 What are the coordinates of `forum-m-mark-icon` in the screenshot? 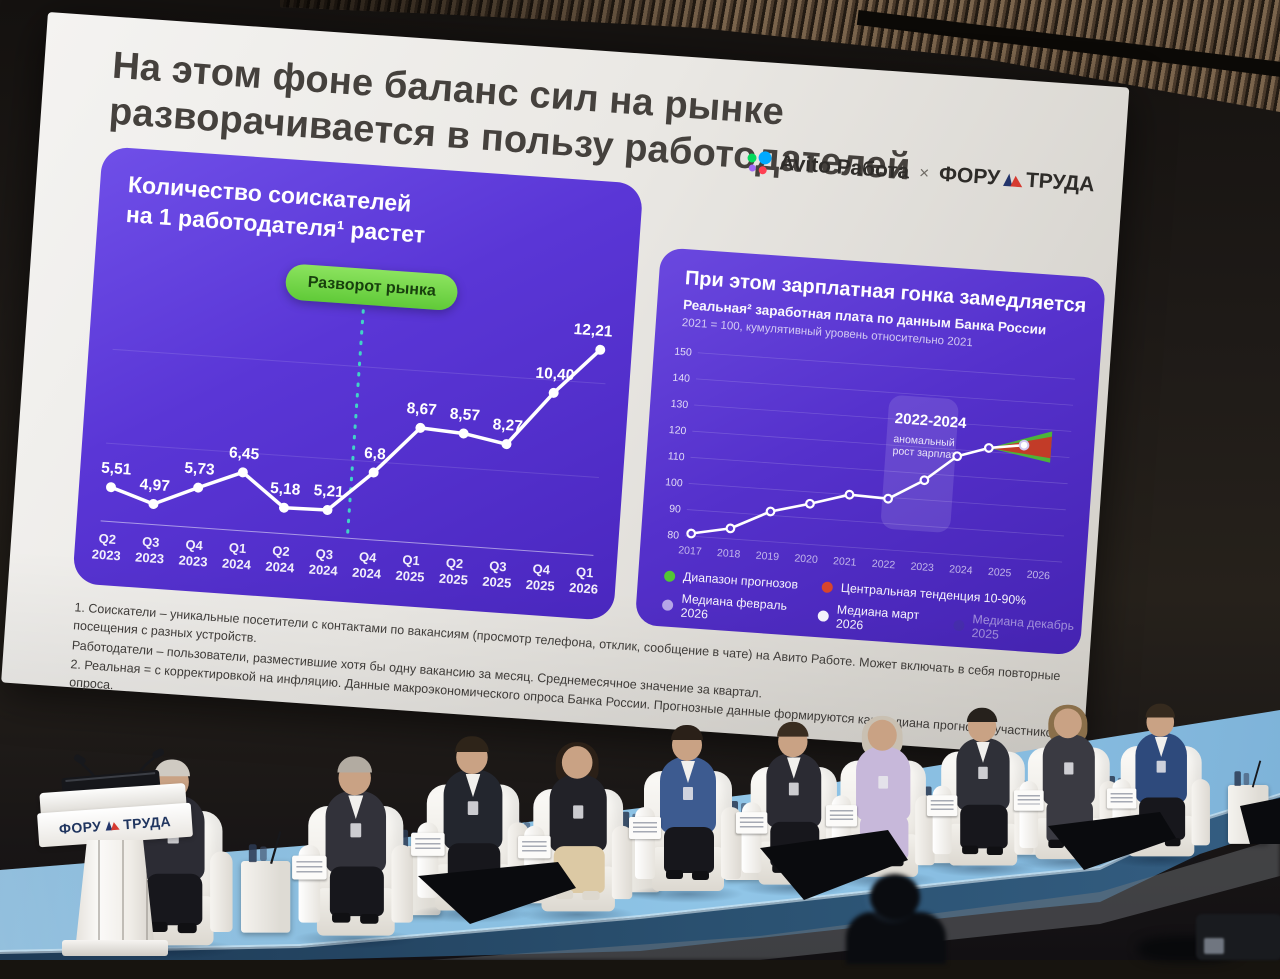 It's located at (1013, 180).